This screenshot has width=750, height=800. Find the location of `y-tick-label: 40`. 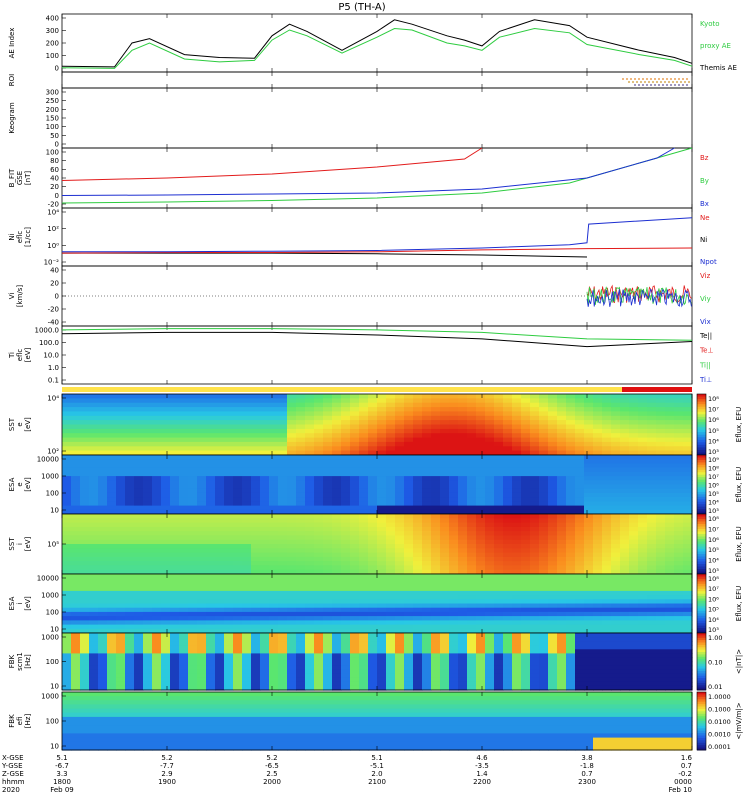

y-tick-label: 40 is located at coordinates (54, 179).